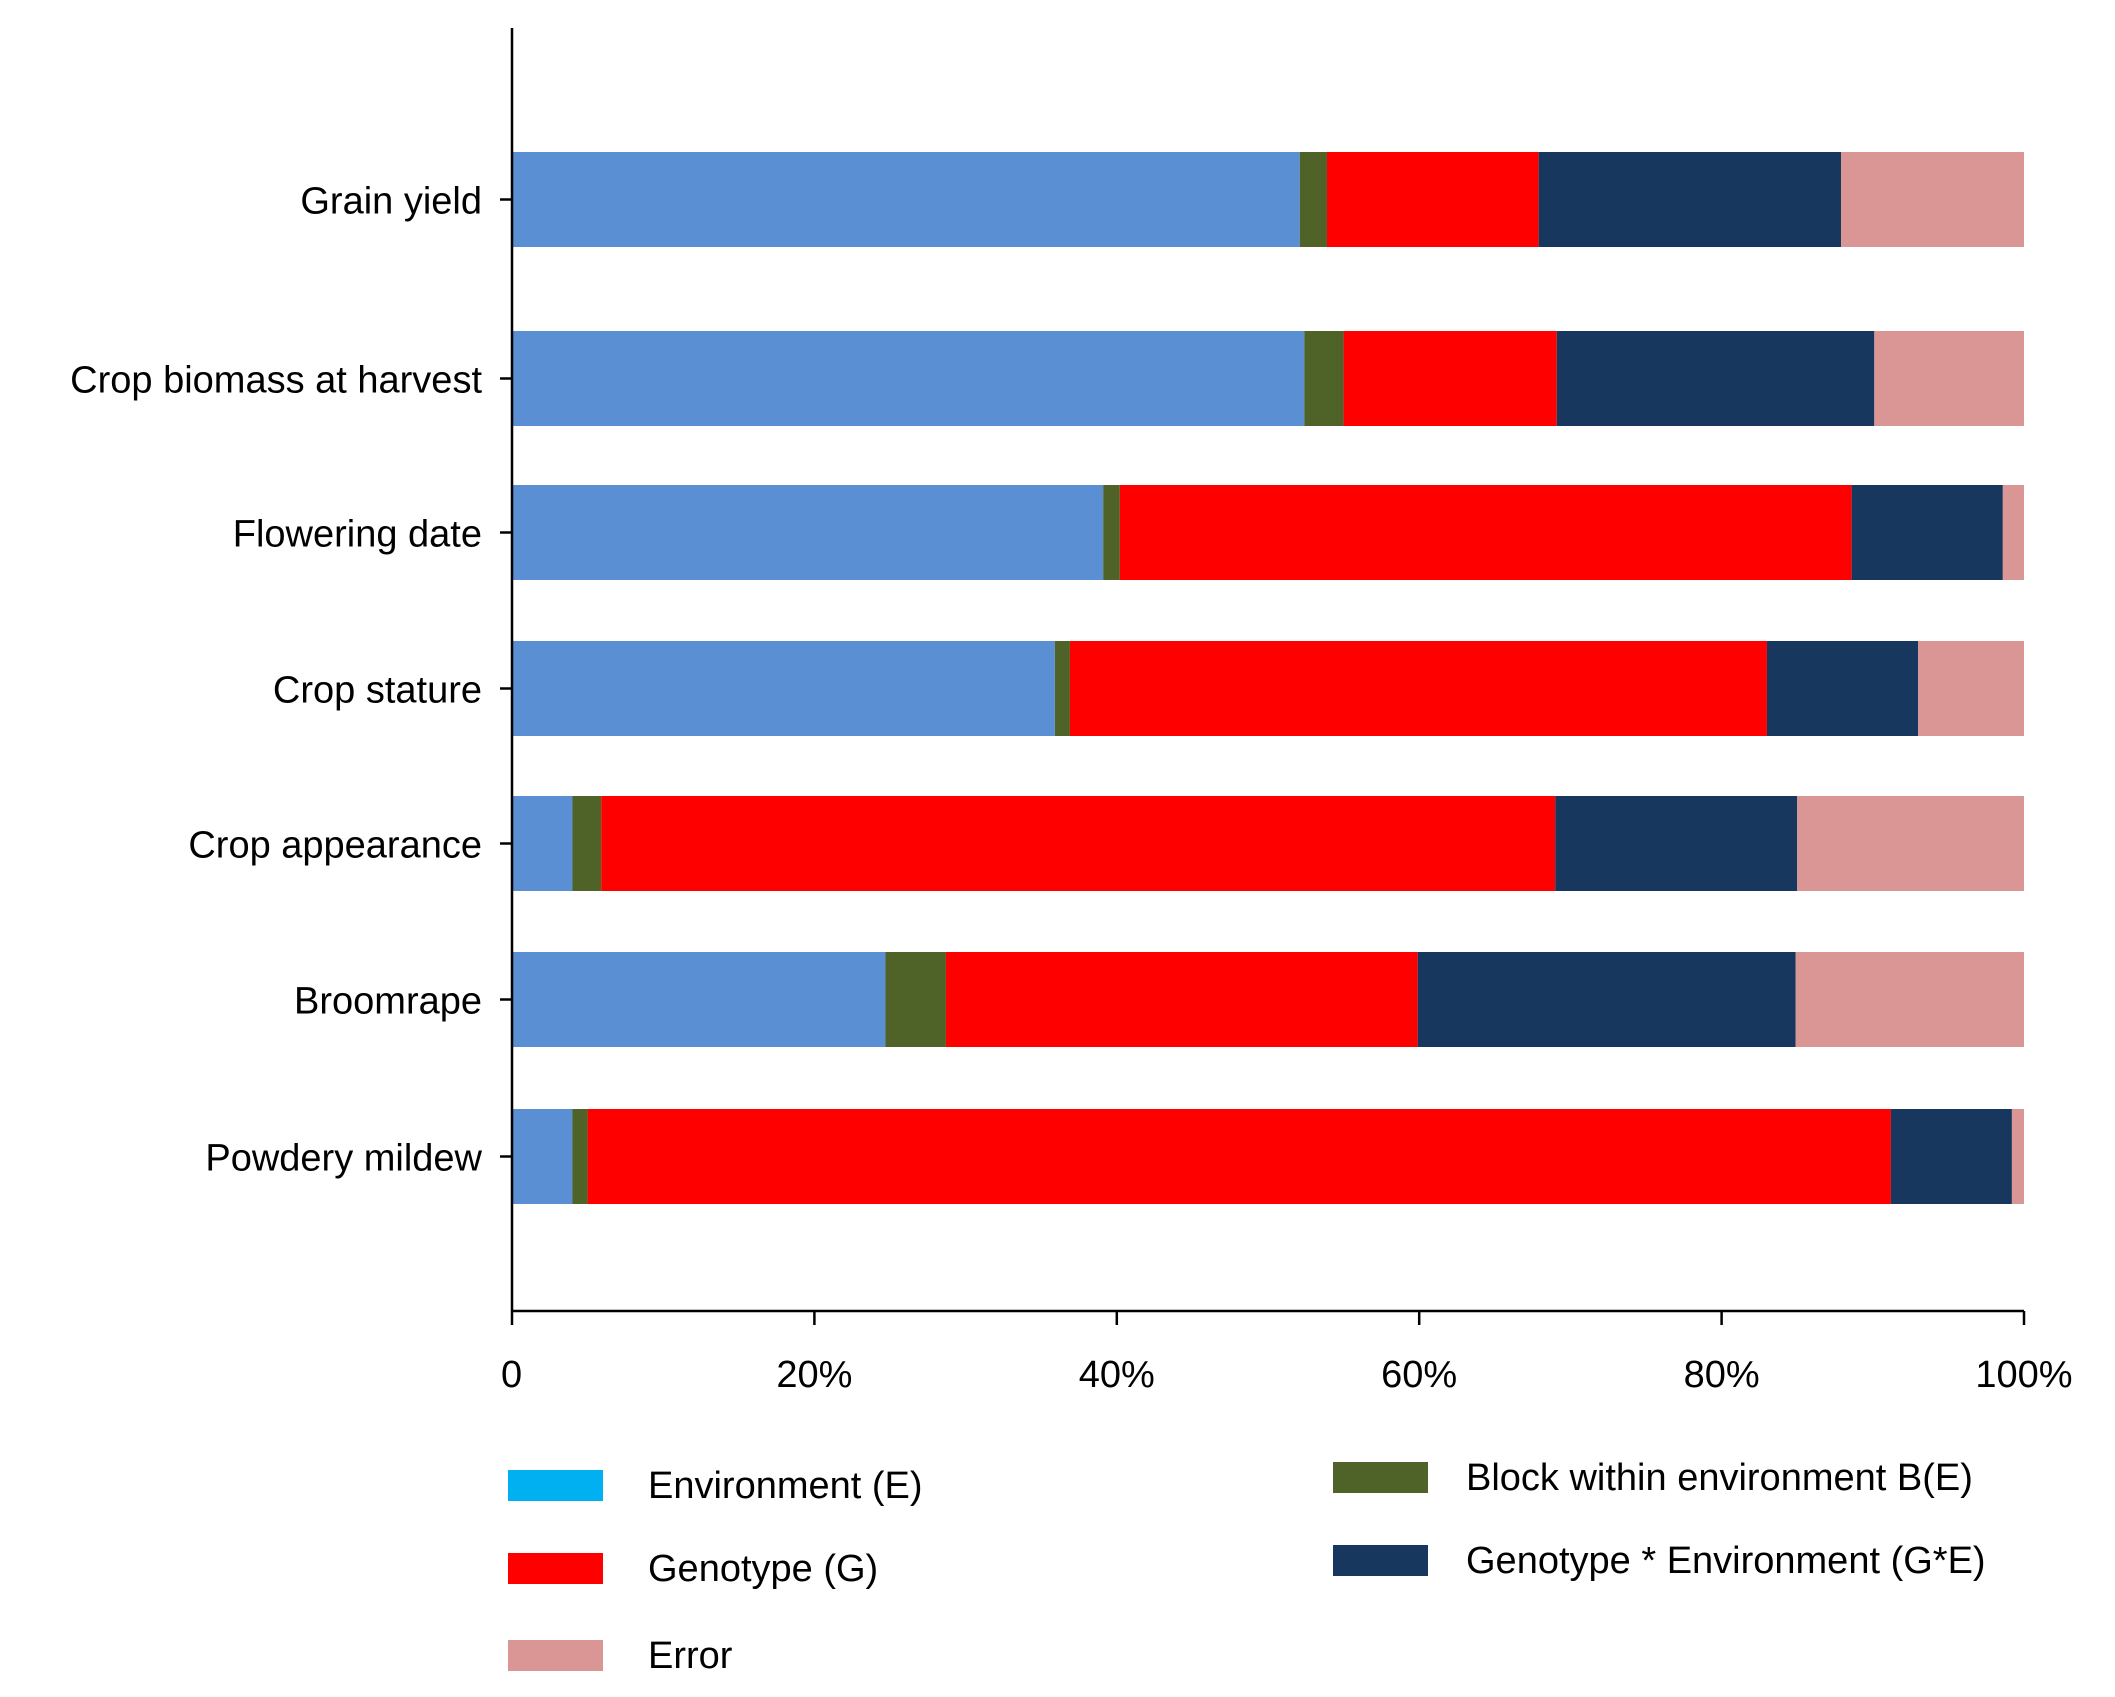 This screenshot has height=1697, width=2115. Describe the element at coordinates (785, 1486) in the screenshot. I see `legend-label-environment-e: Environment (E)` at that location.